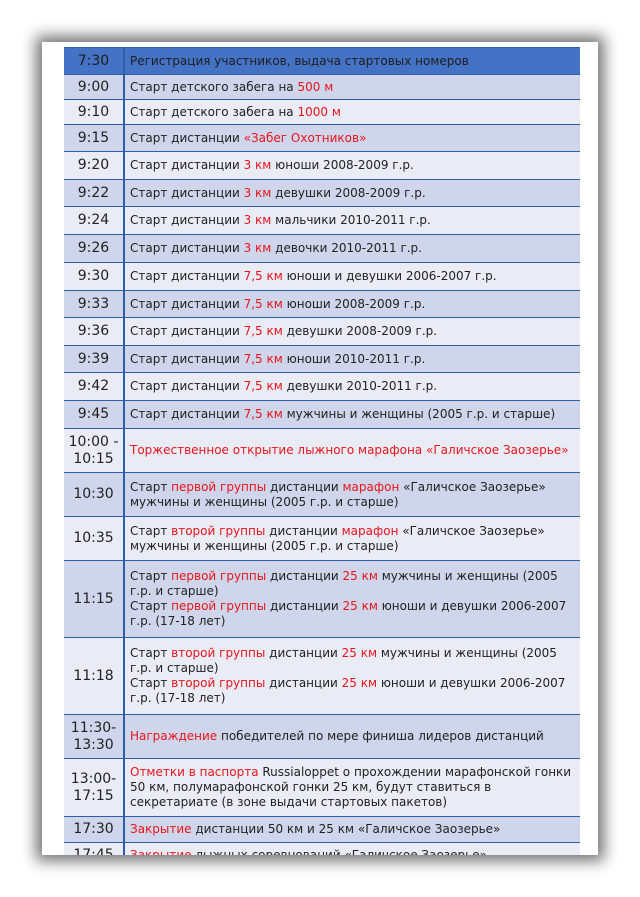  I want to click on time-cell: 9:26, so click(94, 248).